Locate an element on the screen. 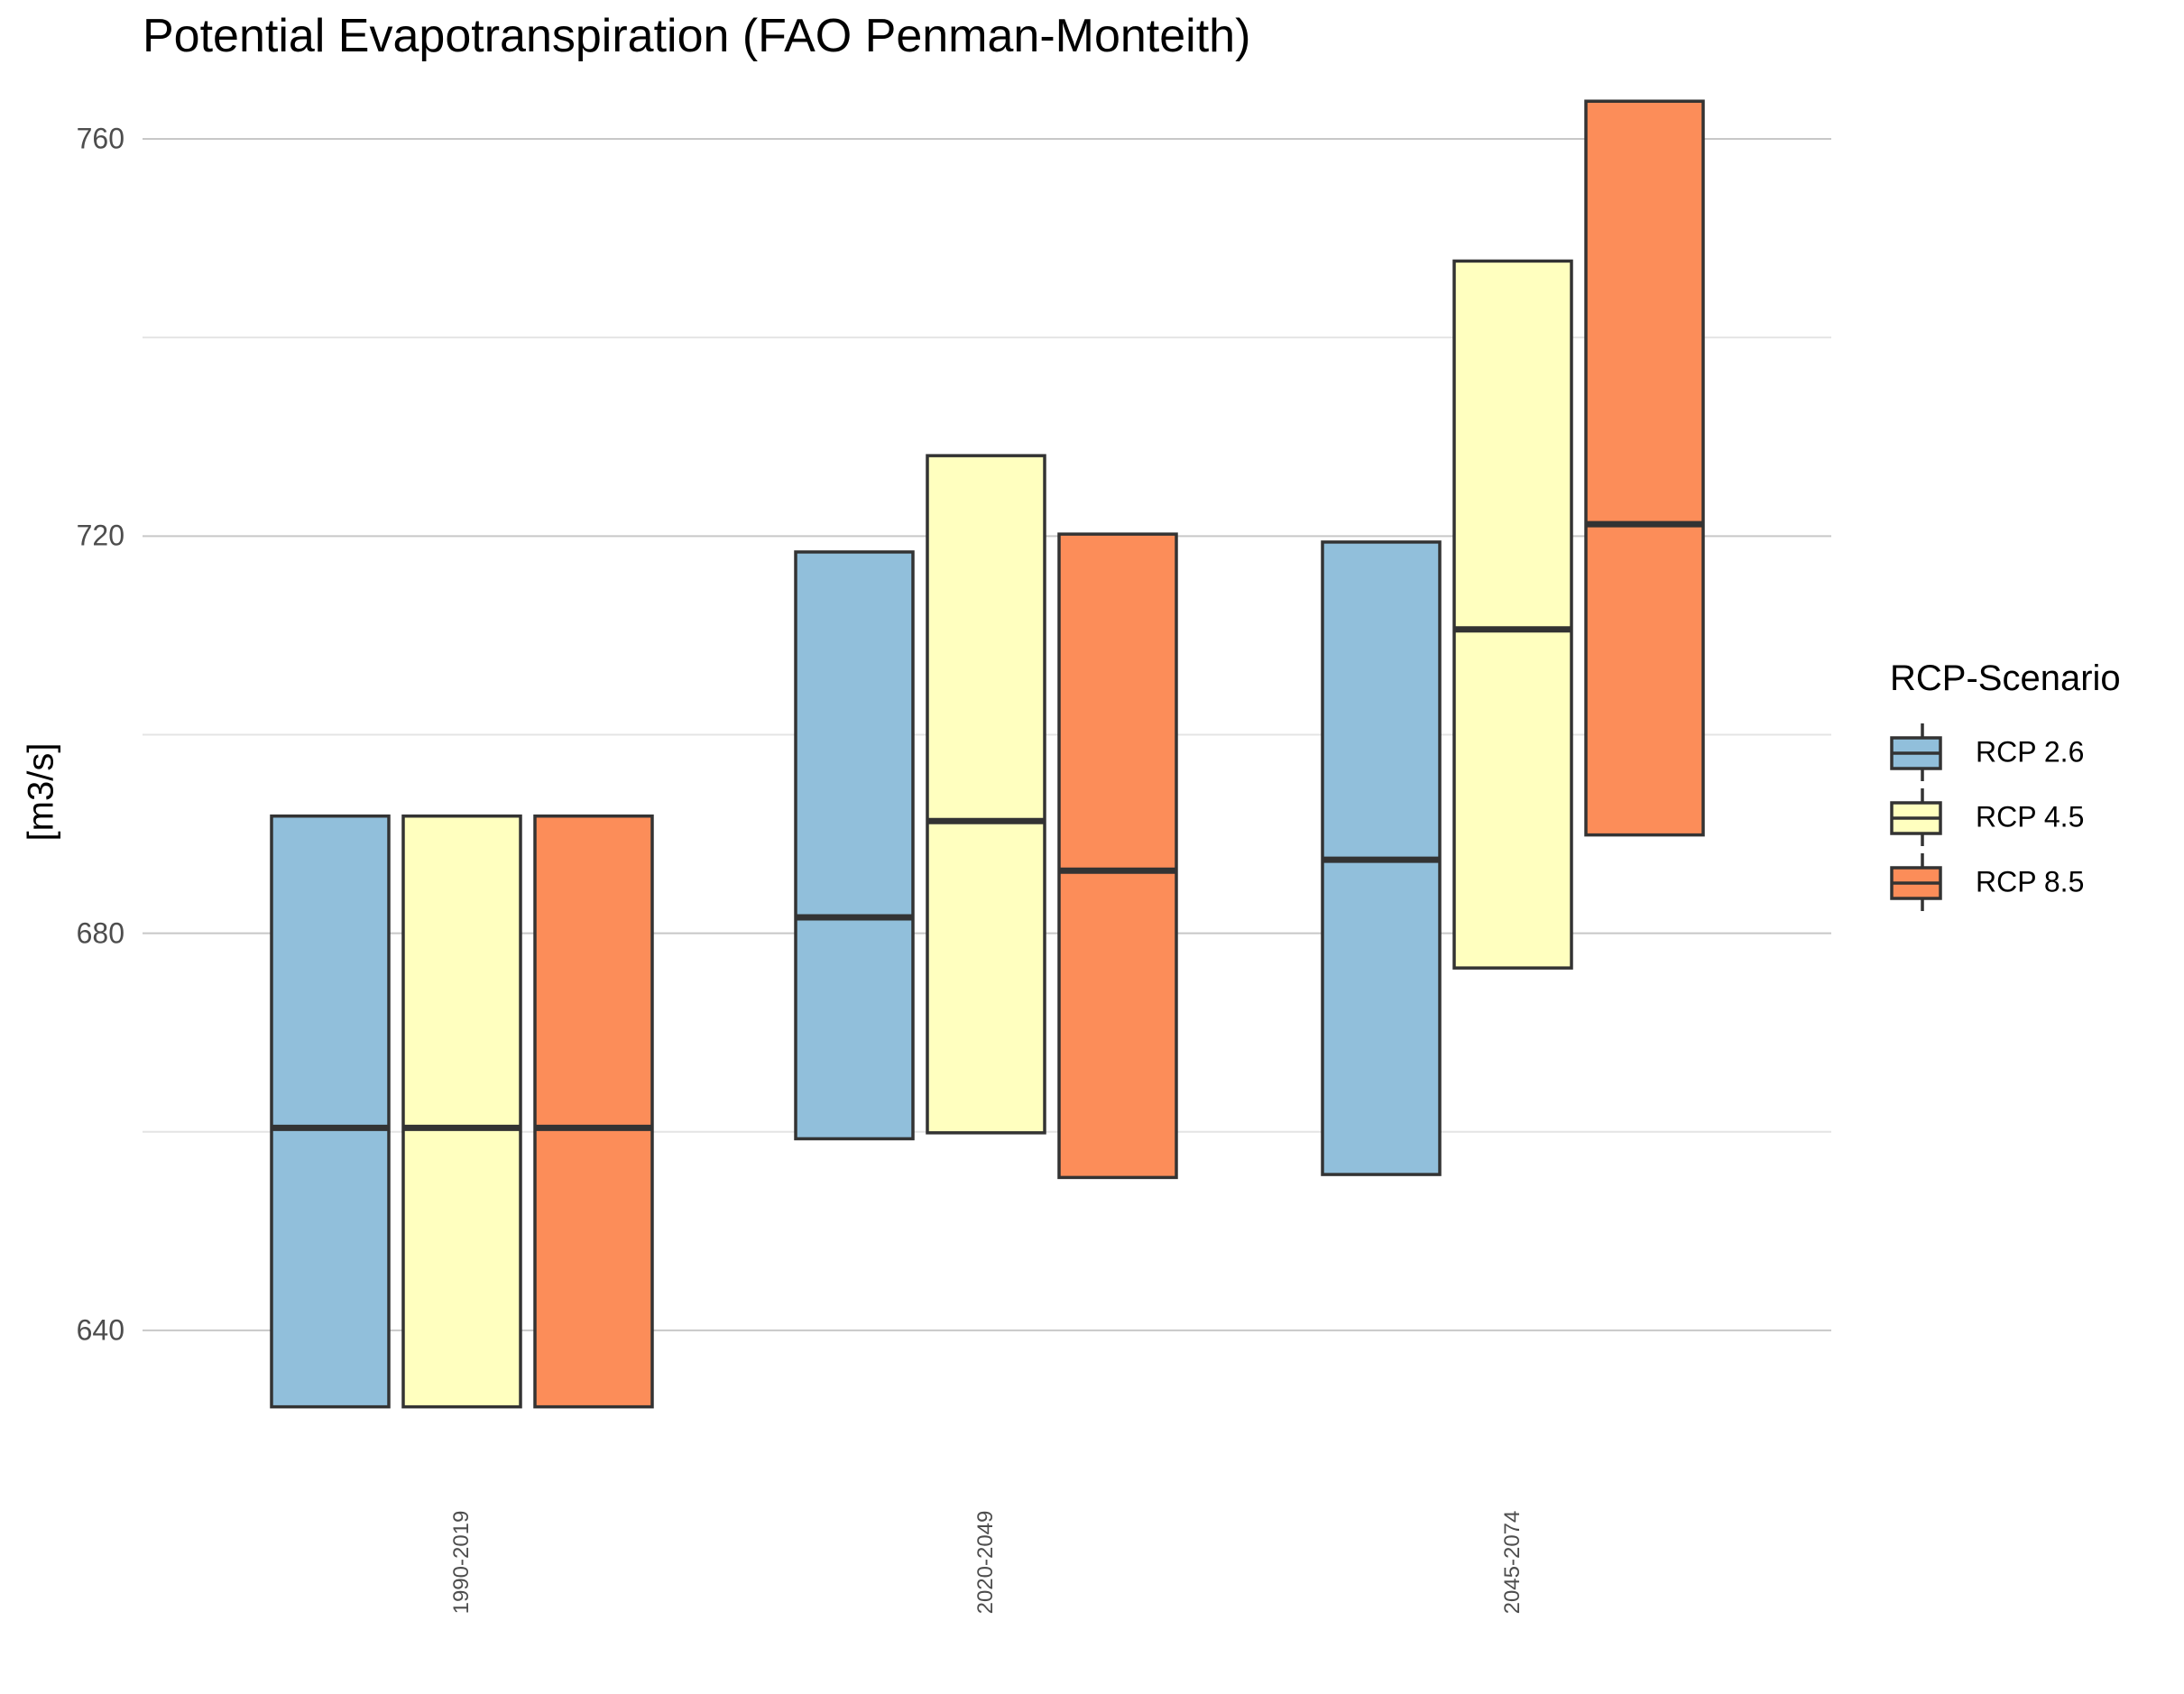 This screenshot has height=1694, width=2184. legend-item: RCP 2.6 is located at coordinates (2026, 752).